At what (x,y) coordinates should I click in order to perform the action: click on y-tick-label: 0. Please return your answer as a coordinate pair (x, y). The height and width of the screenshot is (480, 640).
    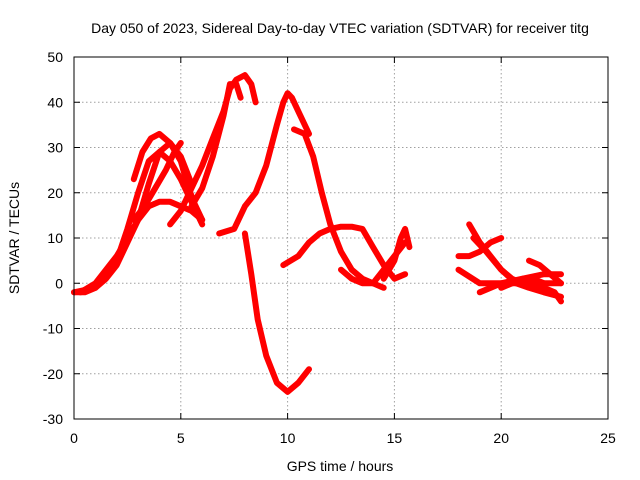
    Looking at the image, I should click on (59, 283).